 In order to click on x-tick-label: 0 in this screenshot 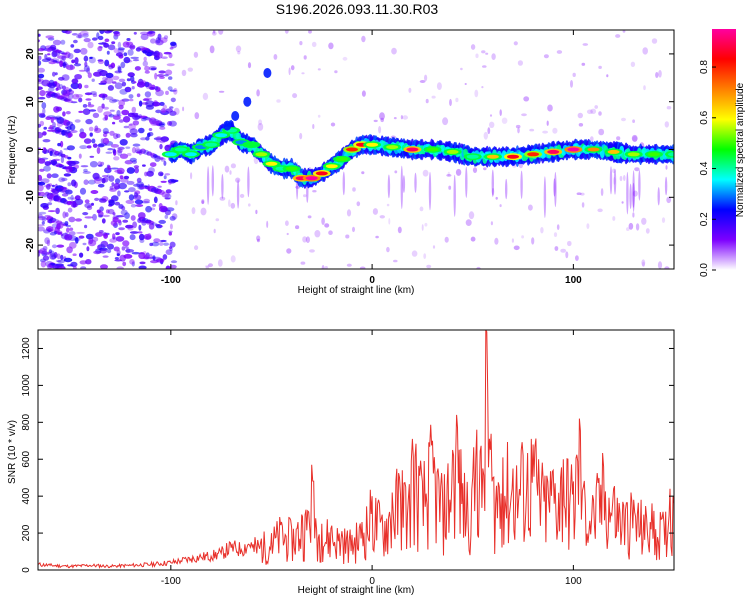, I will do `click(372, 581)`.